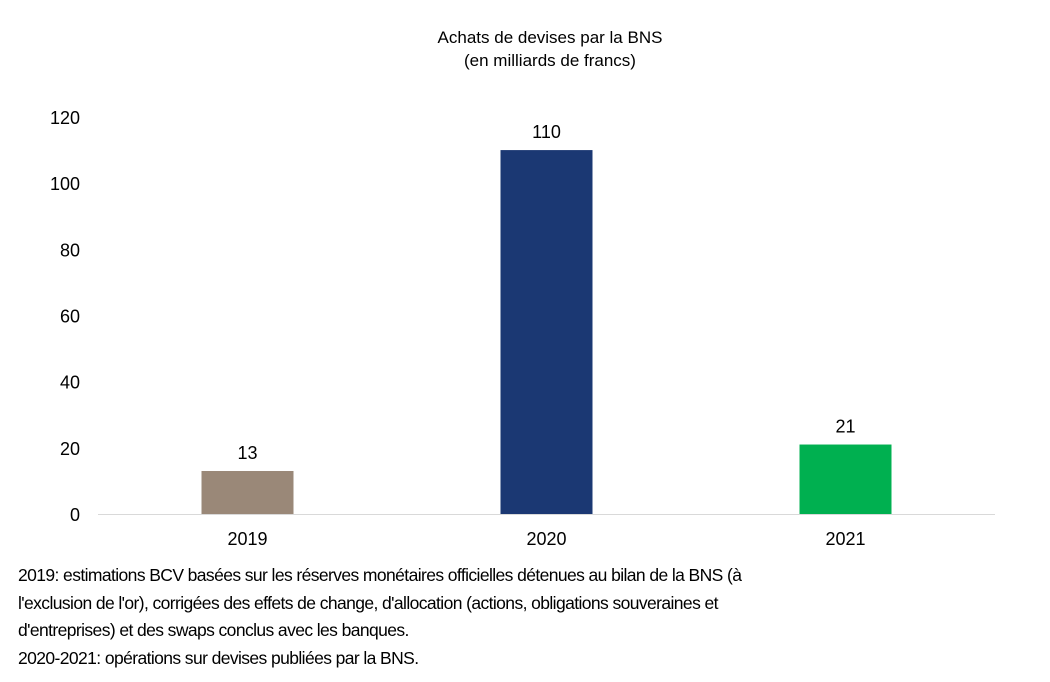 This screenshot has height=682, width=1050. I want to click on chart-subtitle: (en milliards de francs), so click(550, 60).